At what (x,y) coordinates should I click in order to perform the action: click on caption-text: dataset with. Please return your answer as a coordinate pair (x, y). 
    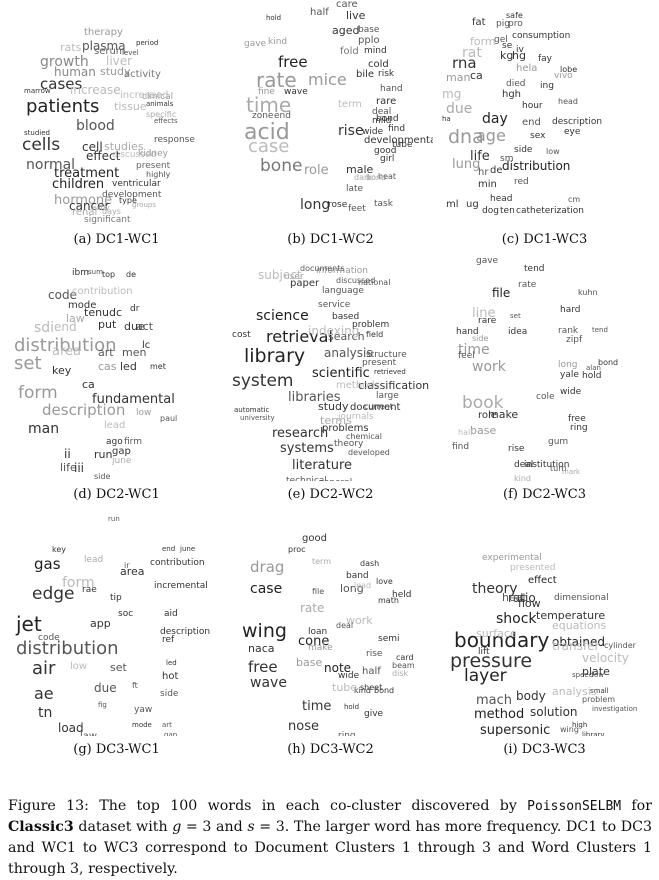
    Looking at the image, I should click on (123, 827).